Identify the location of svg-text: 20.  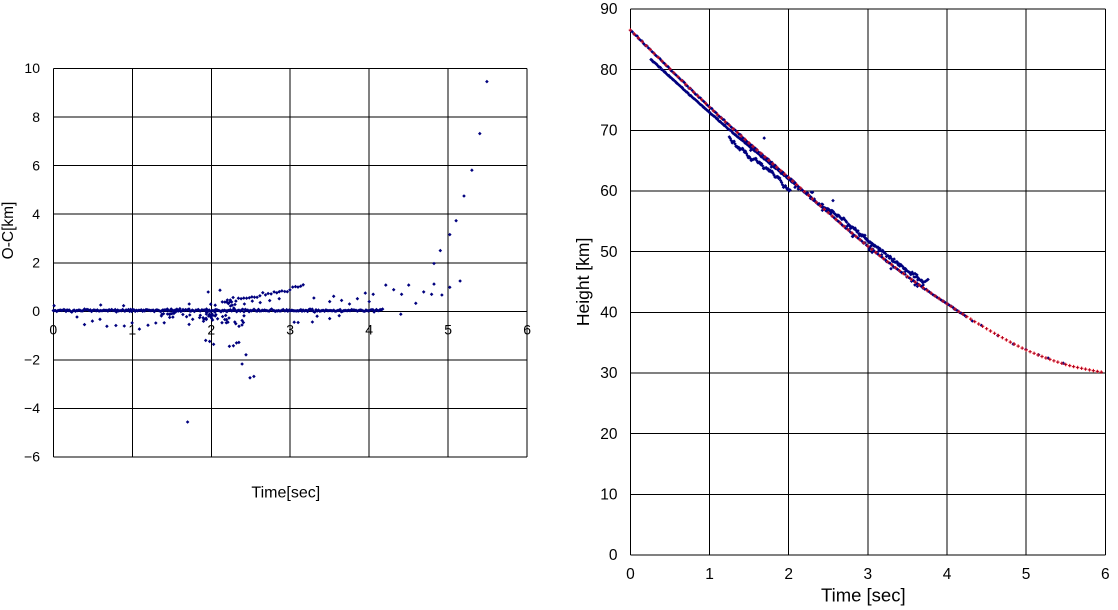
(609, 434).